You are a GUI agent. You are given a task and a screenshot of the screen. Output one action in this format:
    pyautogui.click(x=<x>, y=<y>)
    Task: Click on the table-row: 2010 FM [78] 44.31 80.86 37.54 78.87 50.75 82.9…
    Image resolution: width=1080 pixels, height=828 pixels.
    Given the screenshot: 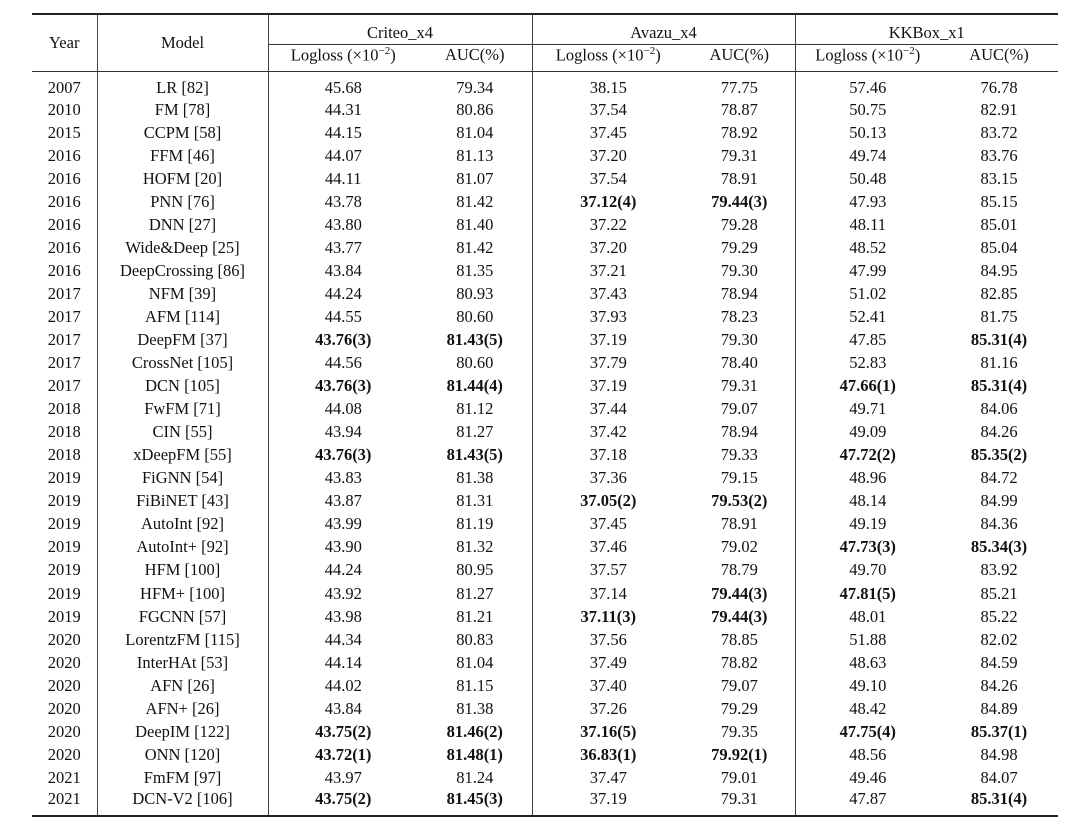 What is the action you would take?
    pyautogui.click(x=545, y=110)
    